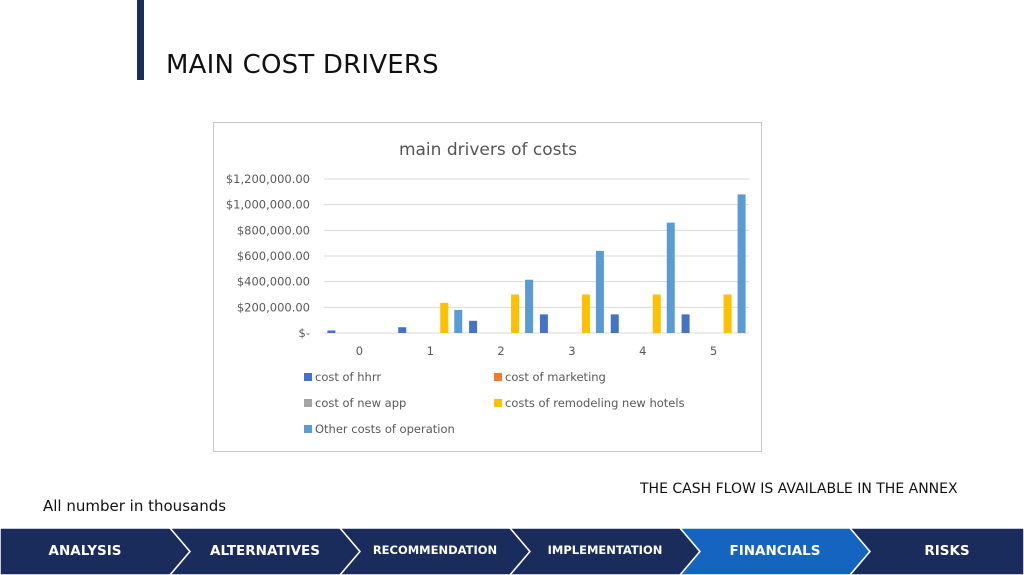 Image resolution: width=1024 pixels, height=575 pixels. What do you see at coordinates (947, 551) in the screenshot?
I see `nav-tab-risks: RISKS` at bounding box center [947, 551].